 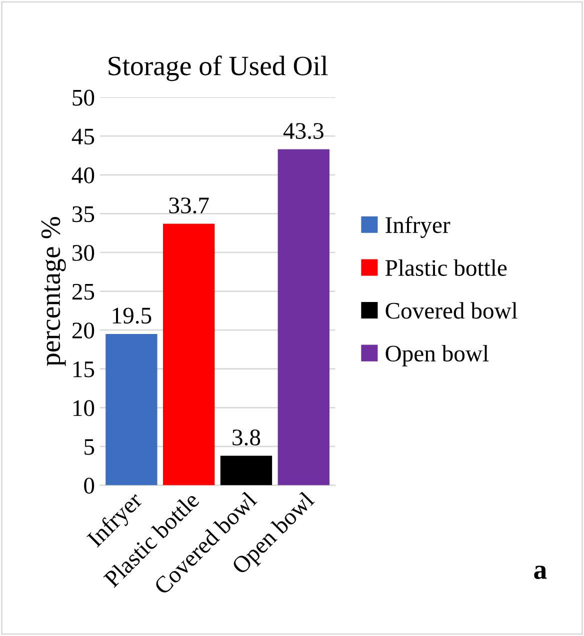 I want to click on data-label: 33.7, so click(x=189, y=206).